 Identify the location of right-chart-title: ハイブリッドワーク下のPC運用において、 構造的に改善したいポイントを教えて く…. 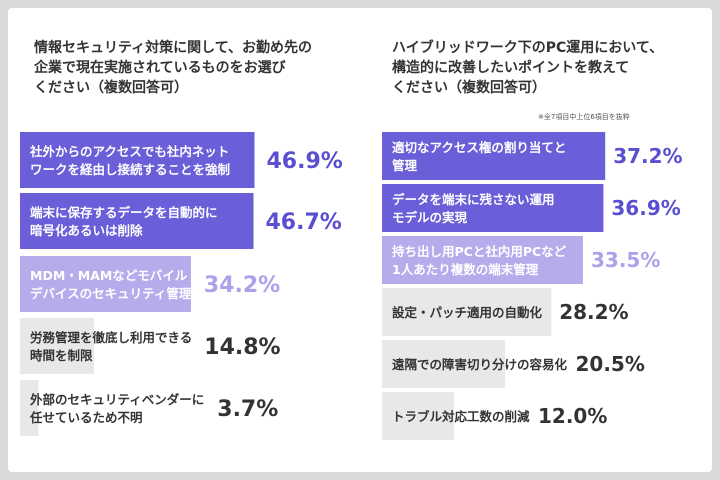
(528, 68).